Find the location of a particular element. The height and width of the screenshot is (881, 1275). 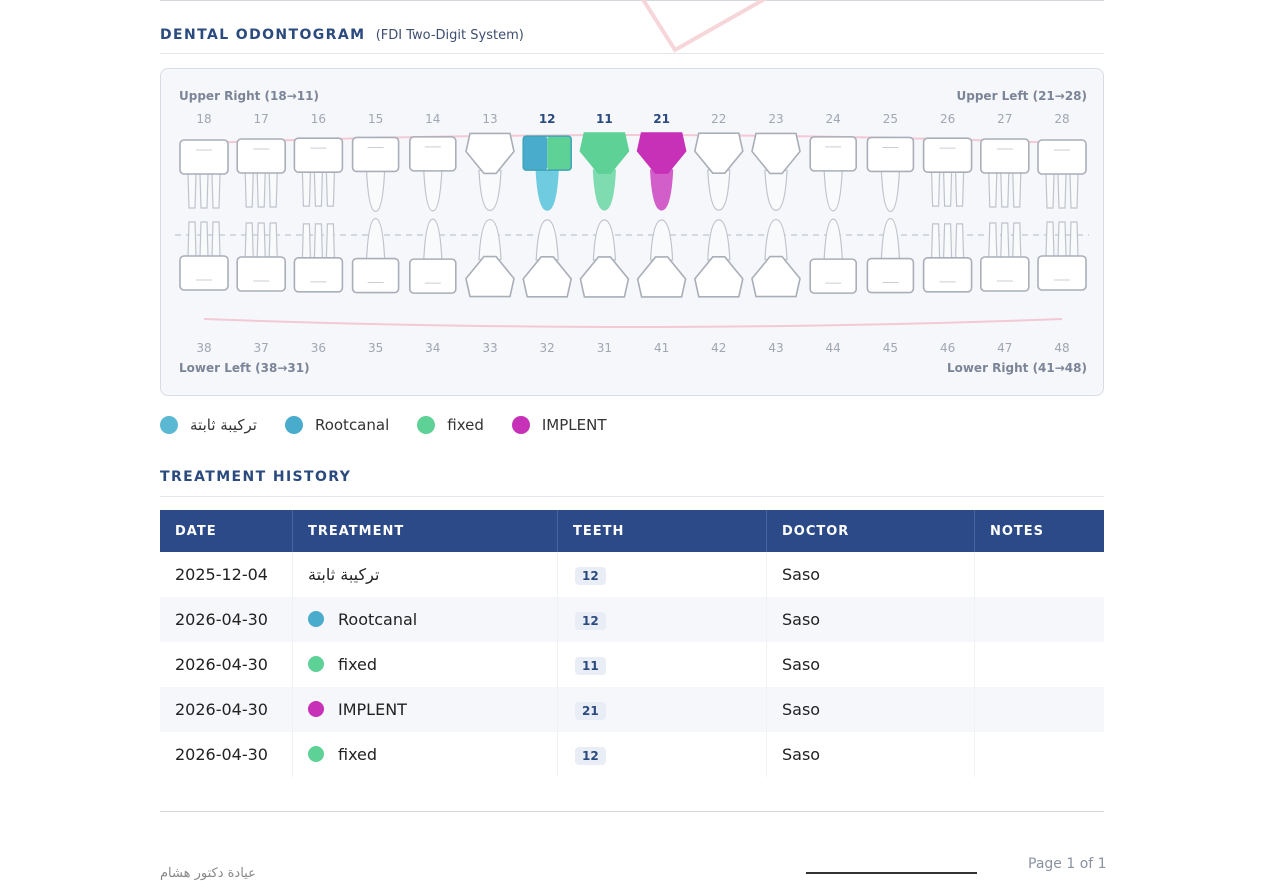

section-divider is located at coordinates (632, 496).